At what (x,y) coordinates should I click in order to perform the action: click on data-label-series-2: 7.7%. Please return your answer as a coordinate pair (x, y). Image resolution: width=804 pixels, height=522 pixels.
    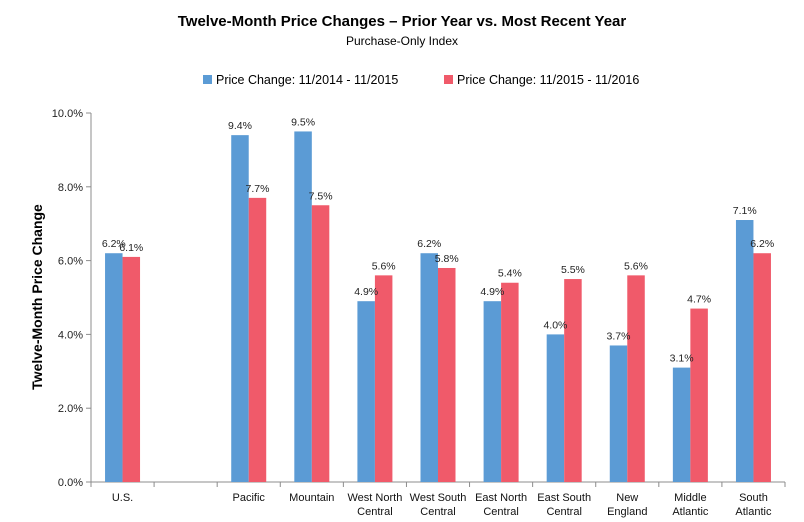
    Looking at the image, I should click on (258, 189).